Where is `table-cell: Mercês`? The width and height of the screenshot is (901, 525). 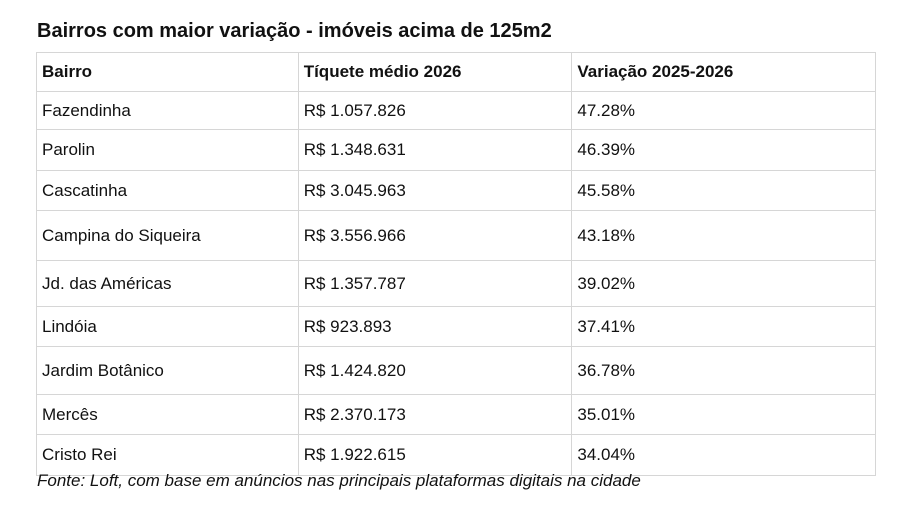
table-cell: Mercês is located at coordinates (167, 414).